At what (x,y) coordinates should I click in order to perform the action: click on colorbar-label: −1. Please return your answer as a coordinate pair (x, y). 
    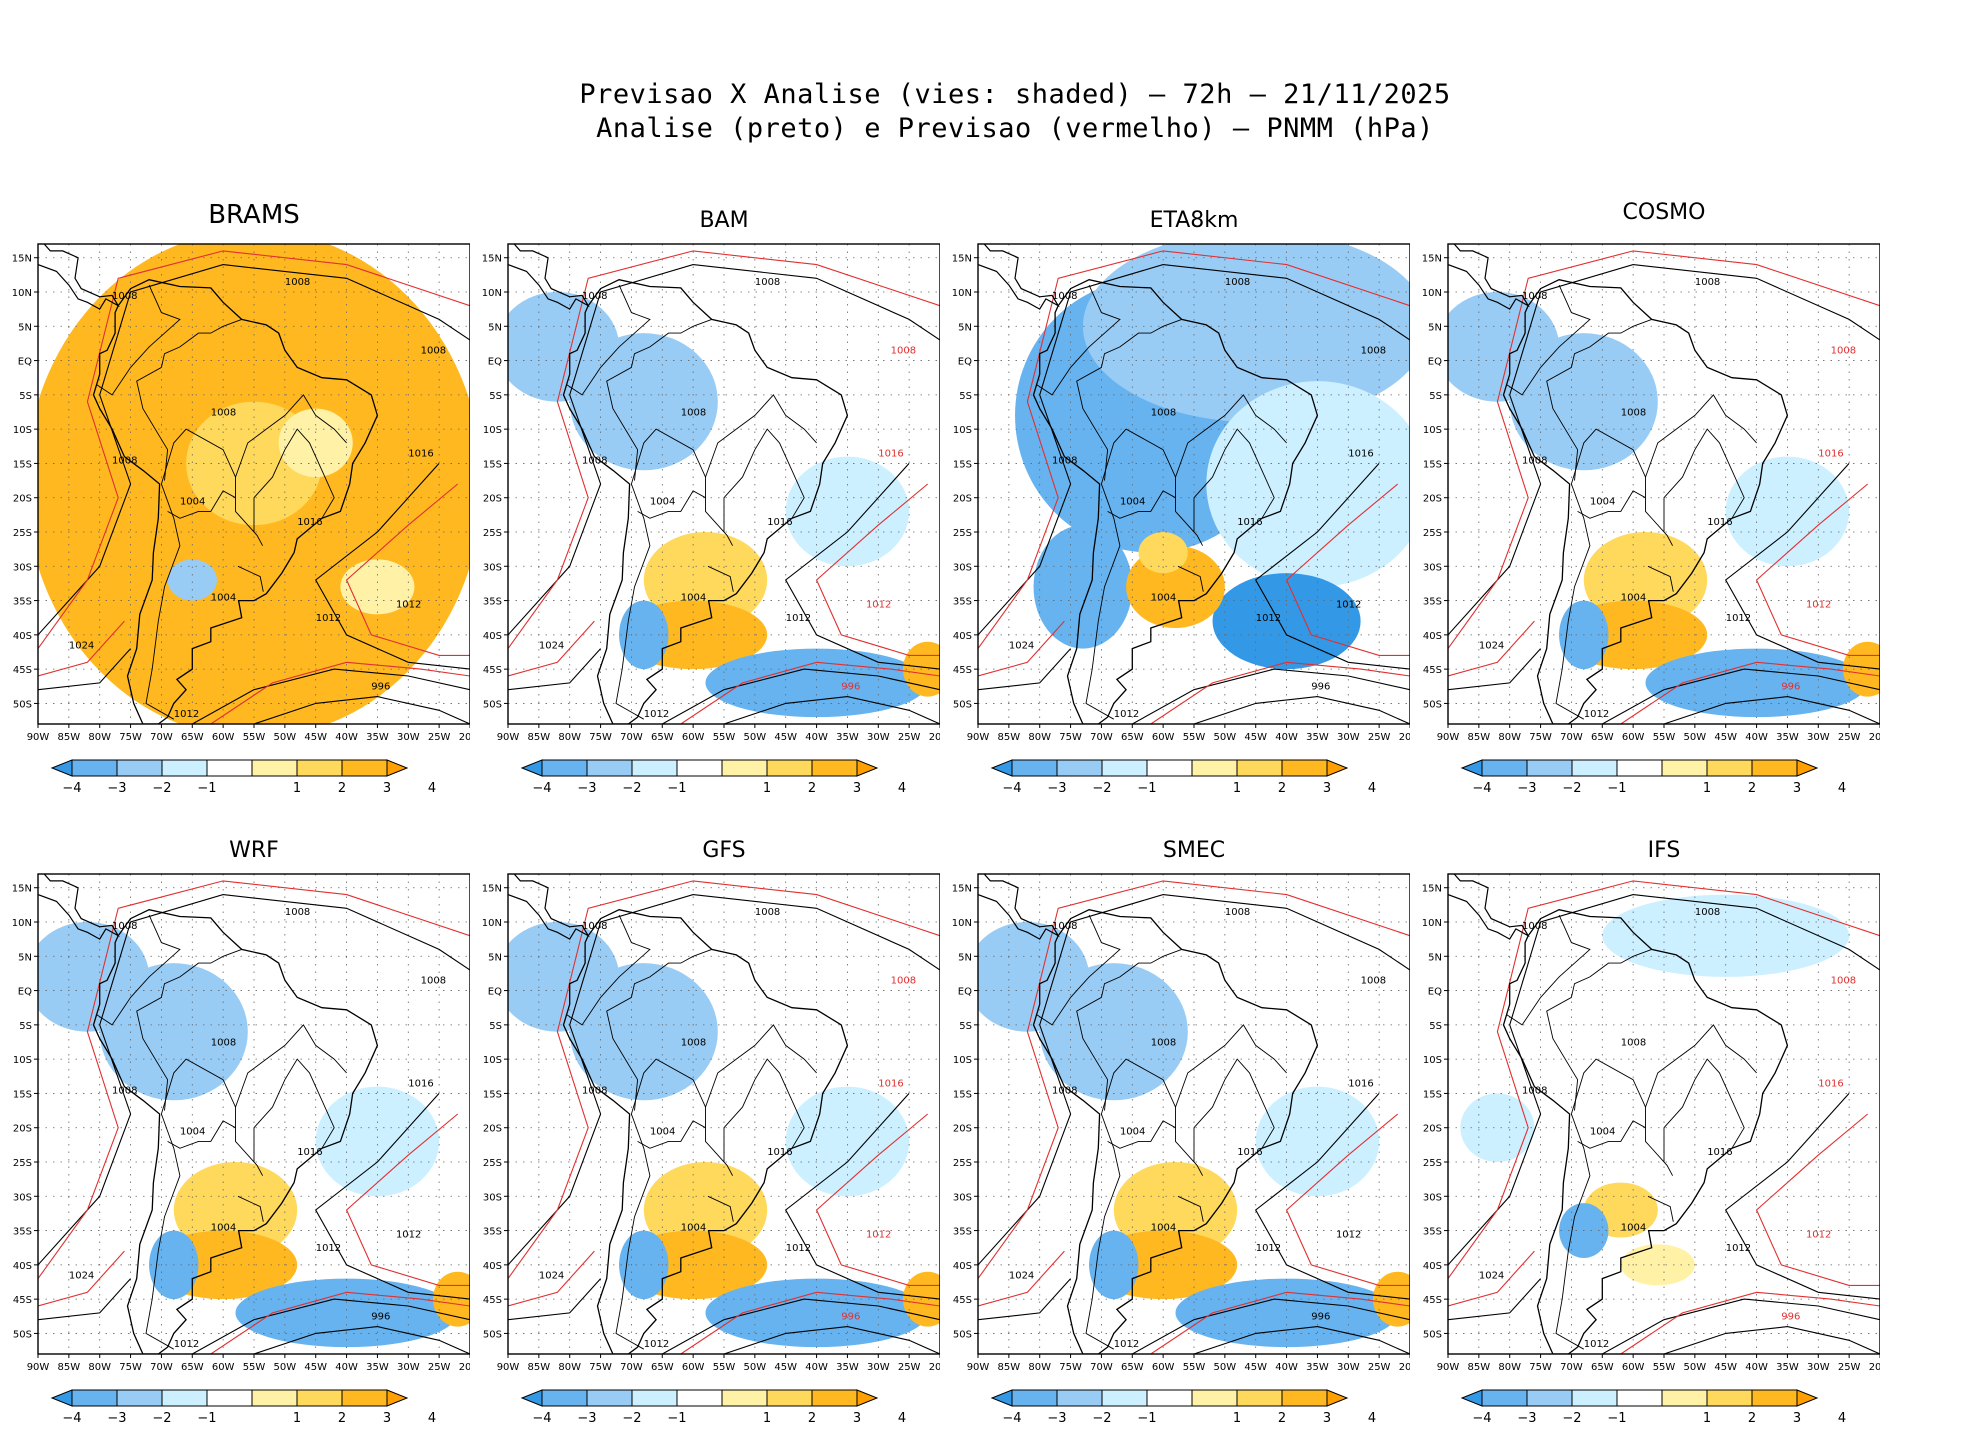
    Looking at the image, I should click on (1616, 788).